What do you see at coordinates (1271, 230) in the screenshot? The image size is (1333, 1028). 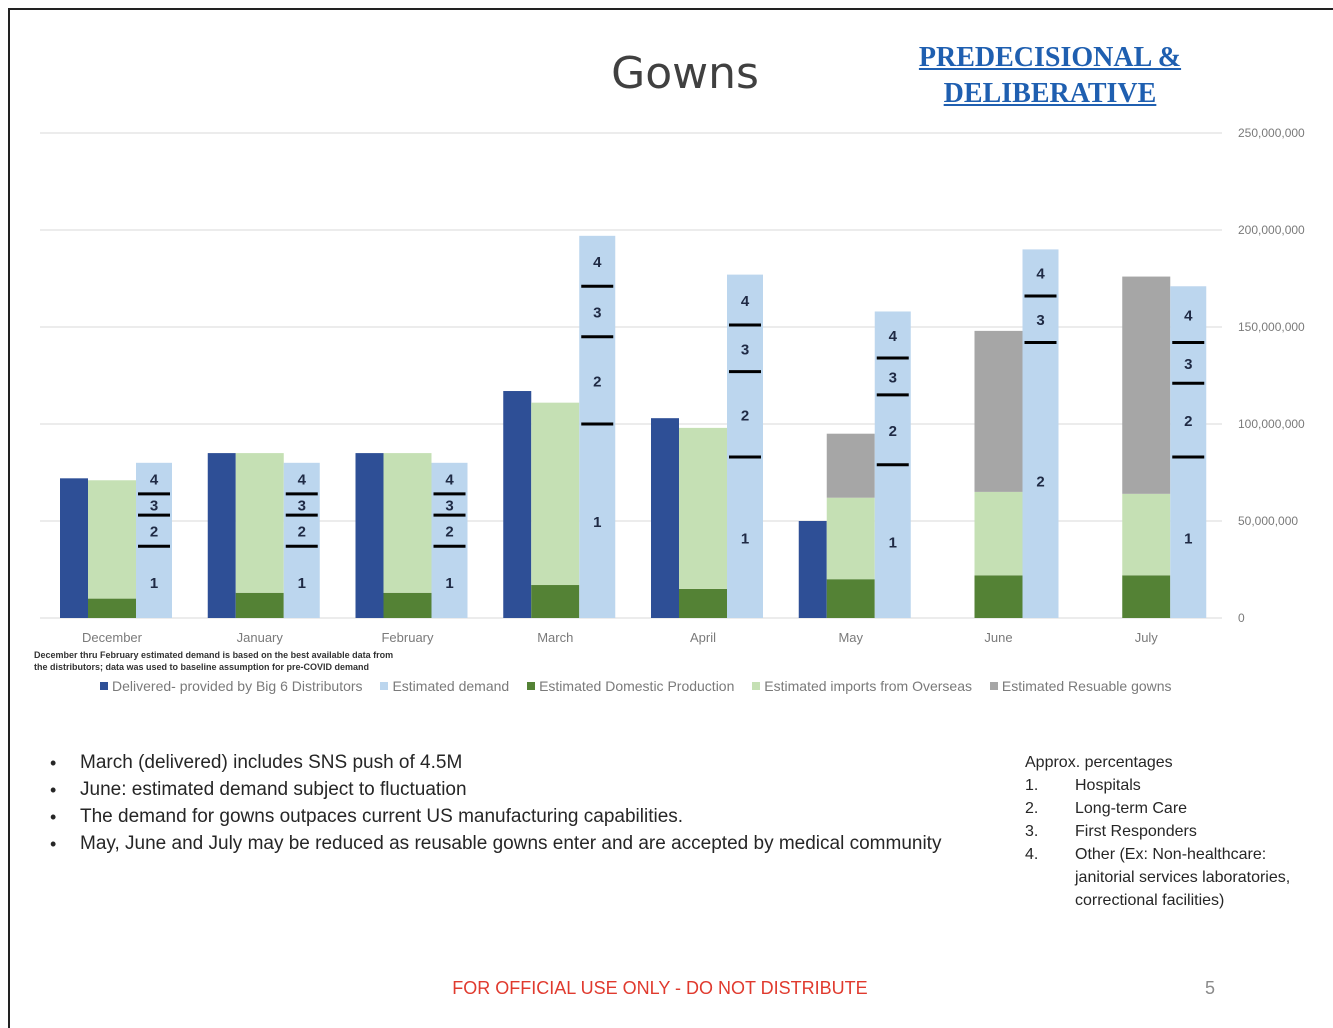 I see `y-tick-label: 200,000,000` at bounding box center [1271, 230].